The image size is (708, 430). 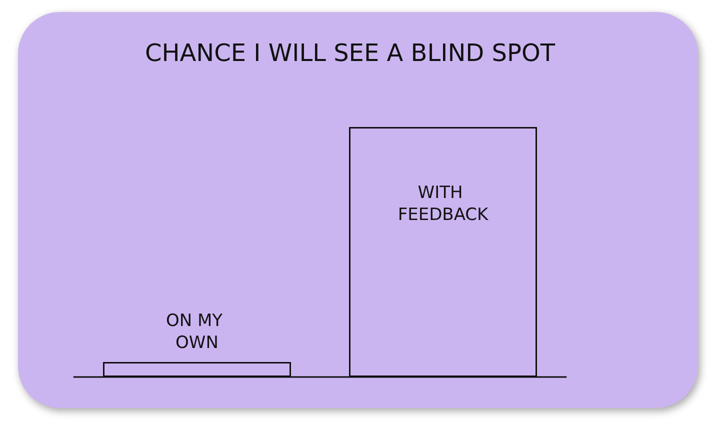 What do you see at coordinates (197, 332) in the screenshot?
I see `x-tick-label: ON MY OWN` at bounding box center [197, 332].